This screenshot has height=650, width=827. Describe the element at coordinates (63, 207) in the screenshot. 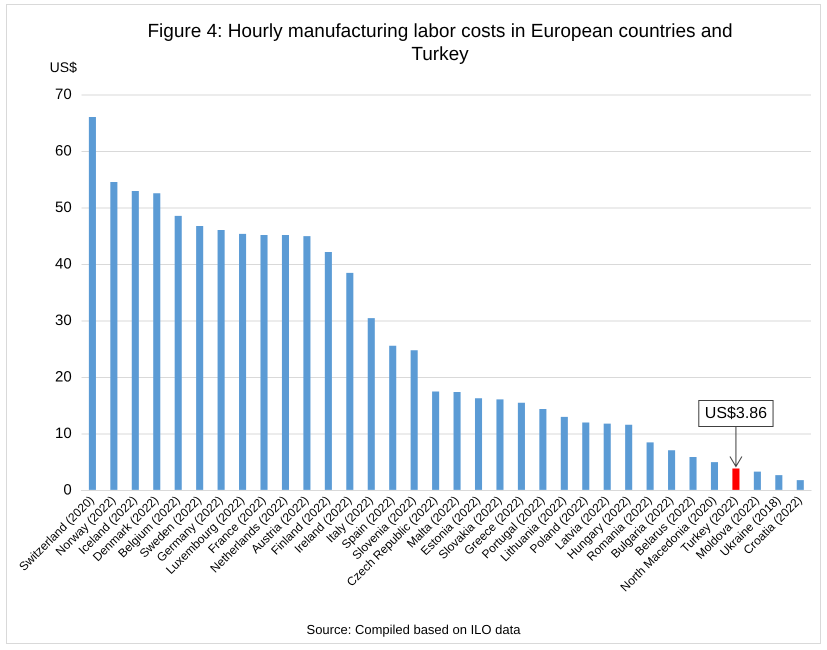

I see `y-tick-label: 50` at that location.